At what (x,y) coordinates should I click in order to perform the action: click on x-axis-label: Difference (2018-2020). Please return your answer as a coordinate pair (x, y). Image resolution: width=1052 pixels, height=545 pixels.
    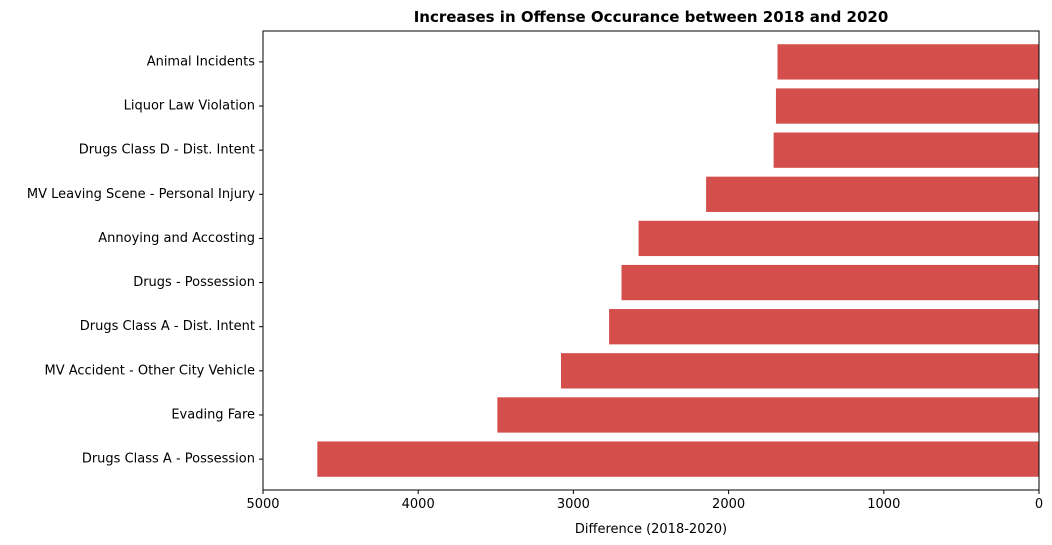
    Looking at the image, I should click on (651, 529).